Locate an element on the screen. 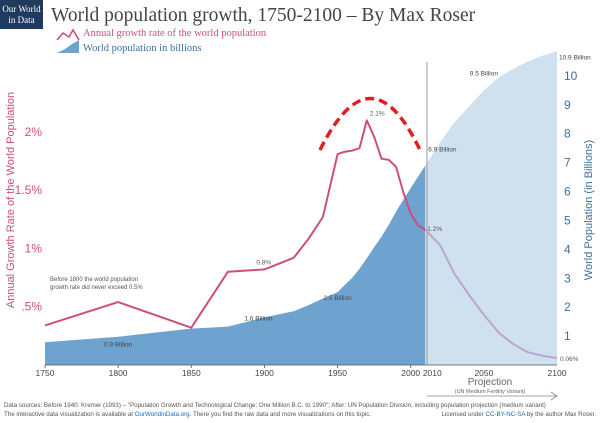 This screenshot has height=423, width=600. logo-line1: Our World is located at coordinates (21, 9).